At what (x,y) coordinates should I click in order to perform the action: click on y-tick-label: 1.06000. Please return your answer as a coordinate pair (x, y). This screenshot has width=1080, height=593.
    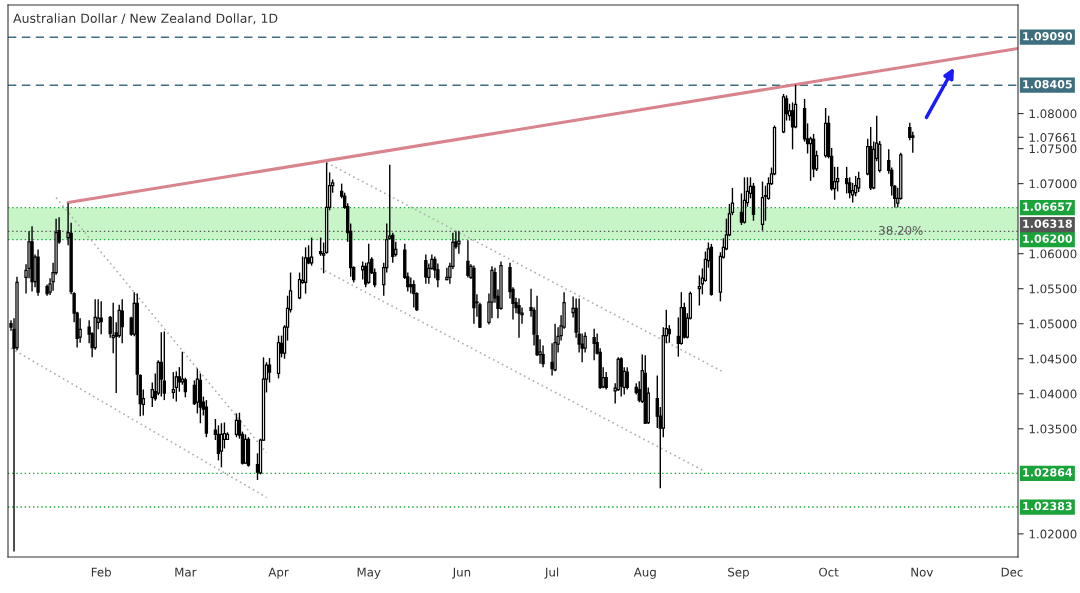
    Looking at the image, I should click on (1053, 254).